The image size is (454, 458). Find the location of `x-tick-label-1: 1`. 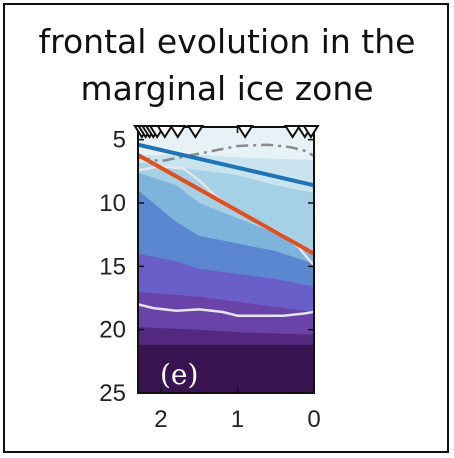

x-tick-label-1: 1 is located at coordinates (237, 419).